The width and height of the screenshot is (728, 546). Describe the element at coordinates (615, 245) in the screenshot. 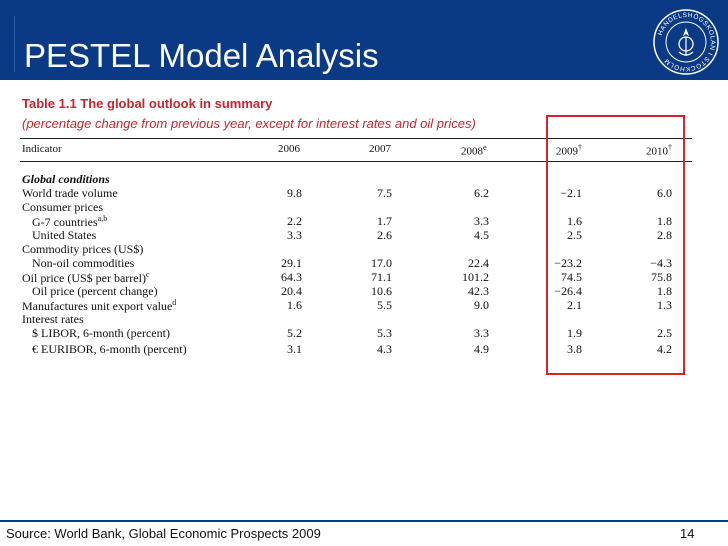

I see `forecast-highlight-box` at that location.